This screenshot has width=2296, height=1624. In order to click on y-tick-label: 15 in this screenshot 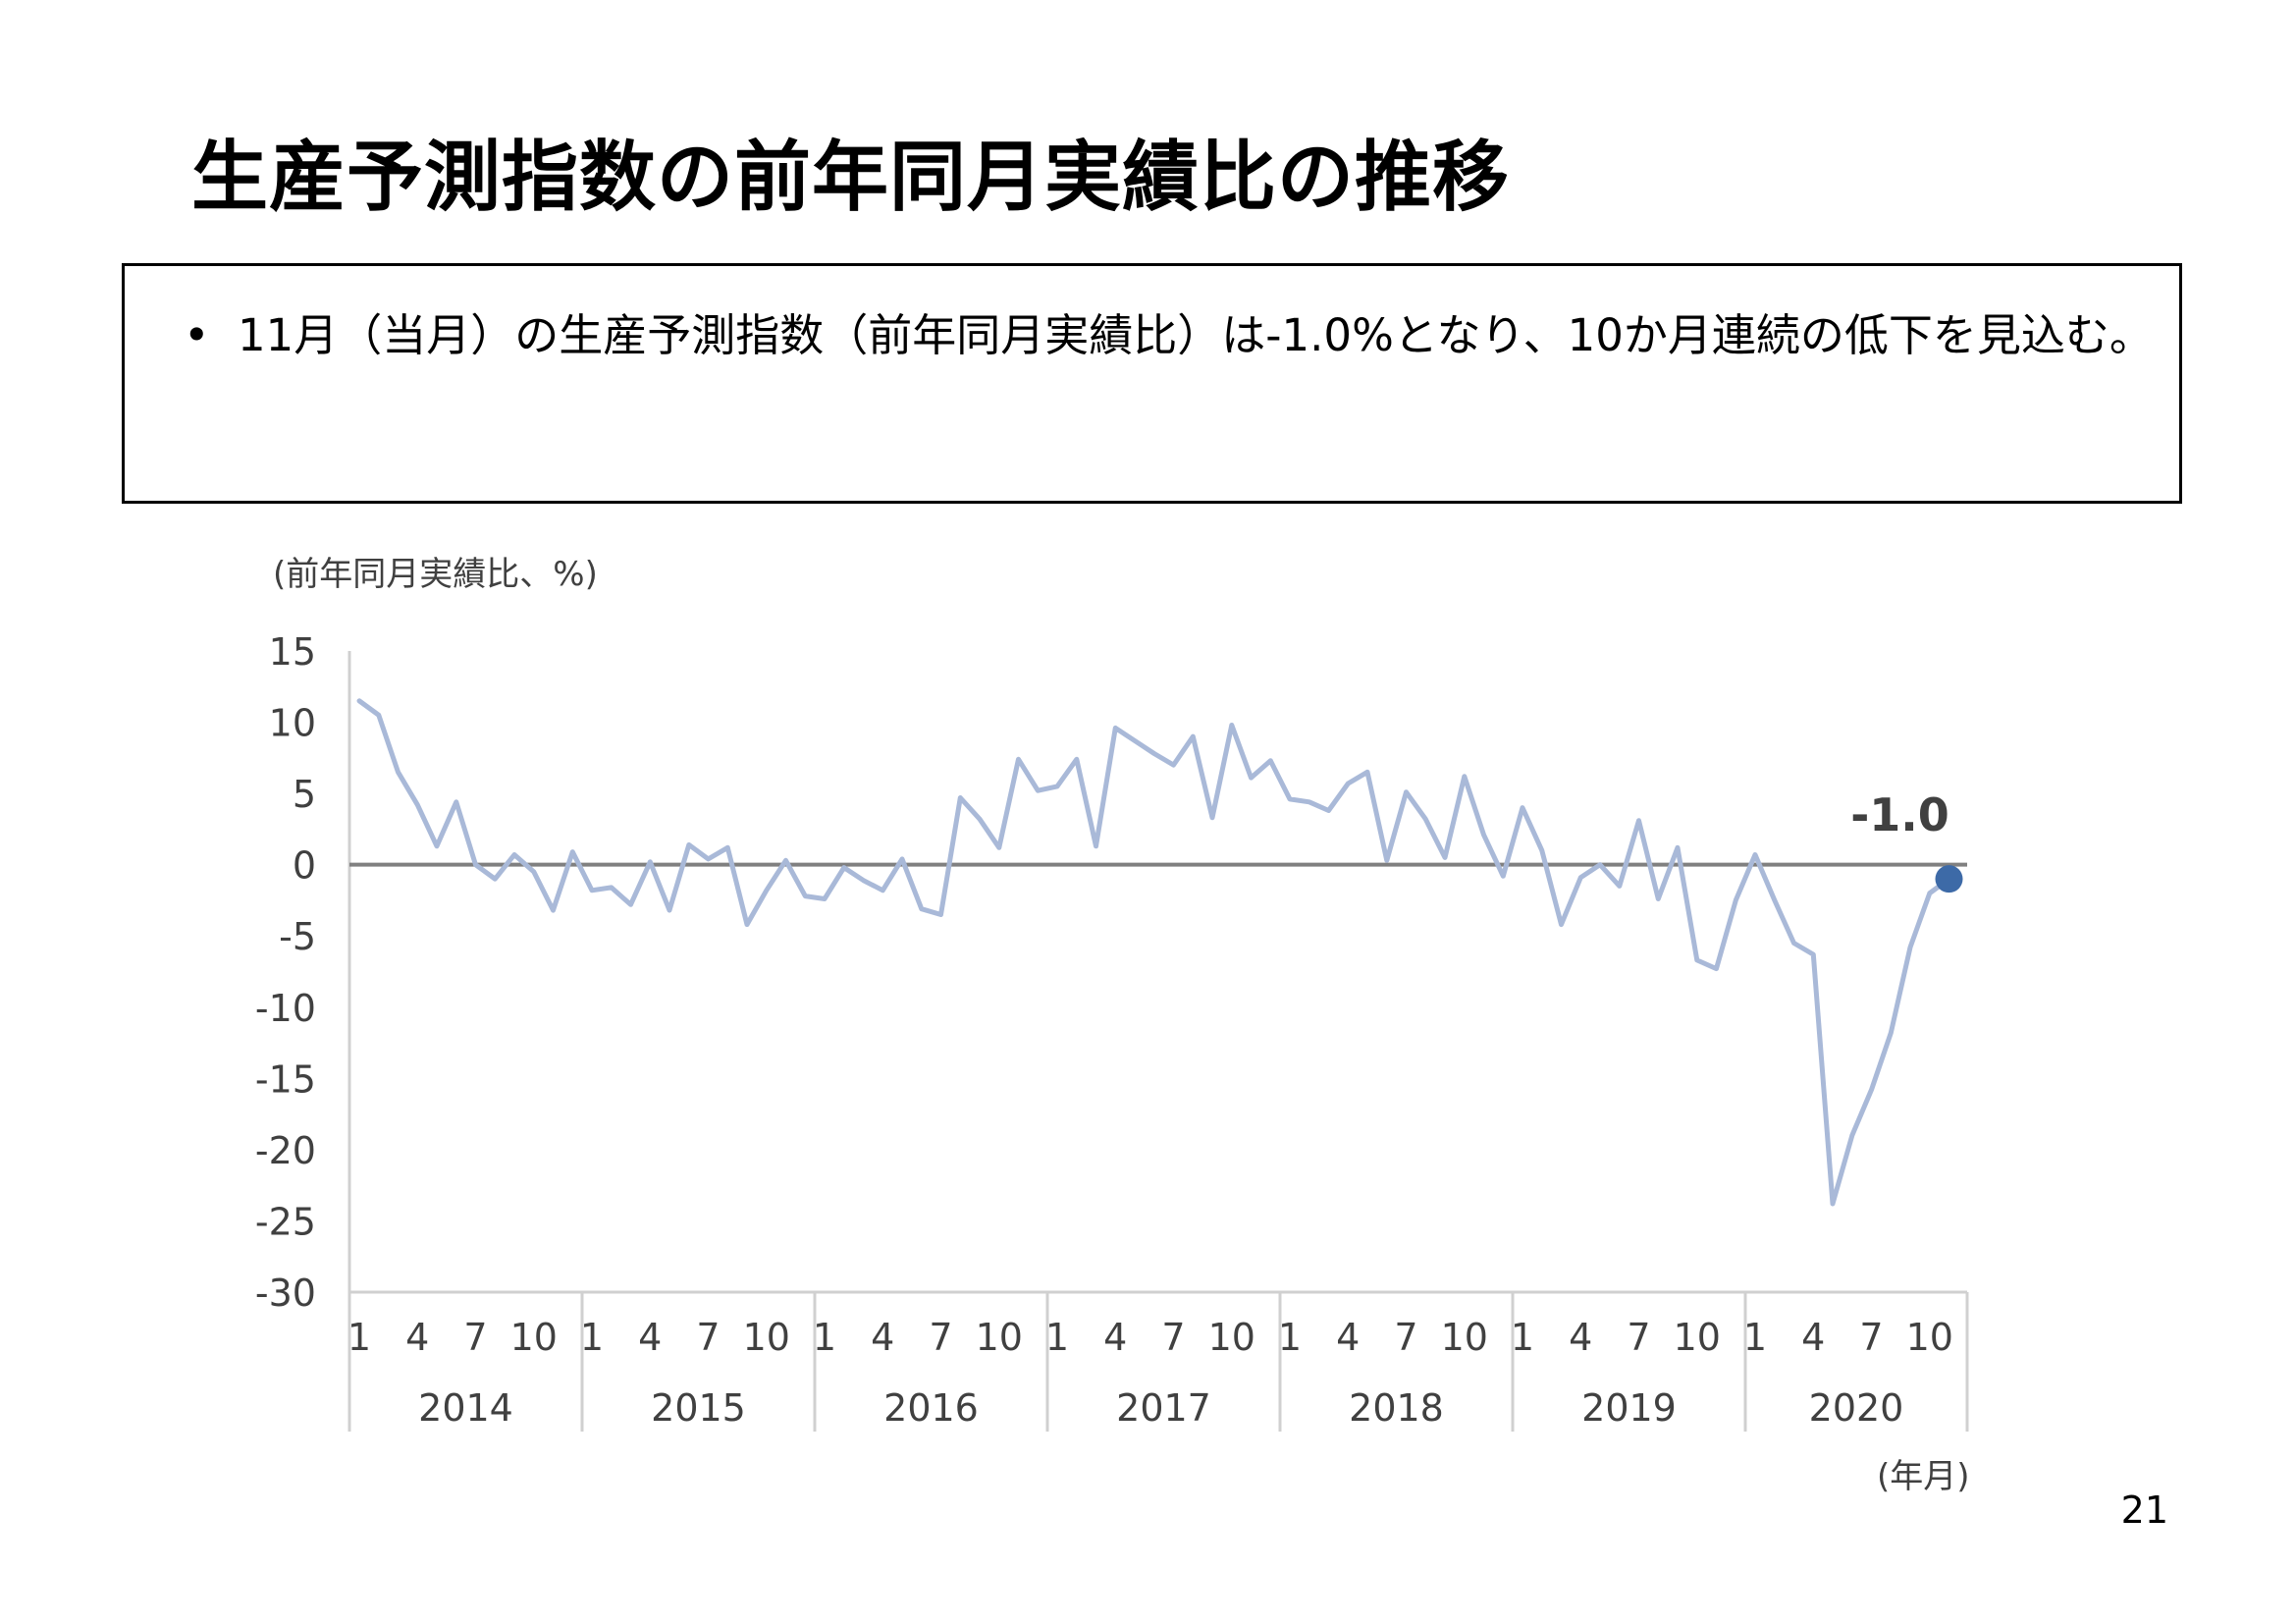, I will do `click(293, 652)`.